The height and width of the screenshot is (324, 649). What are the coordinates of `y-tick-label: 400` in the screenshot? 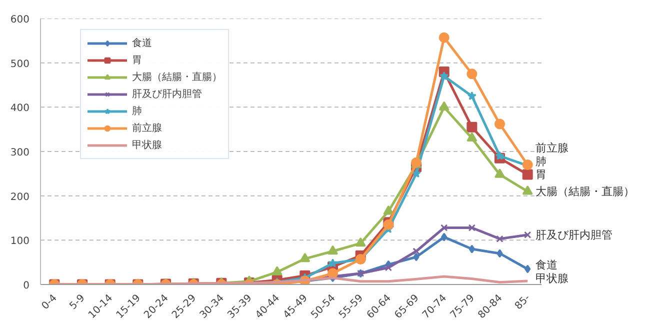 It's located at (20, 108).